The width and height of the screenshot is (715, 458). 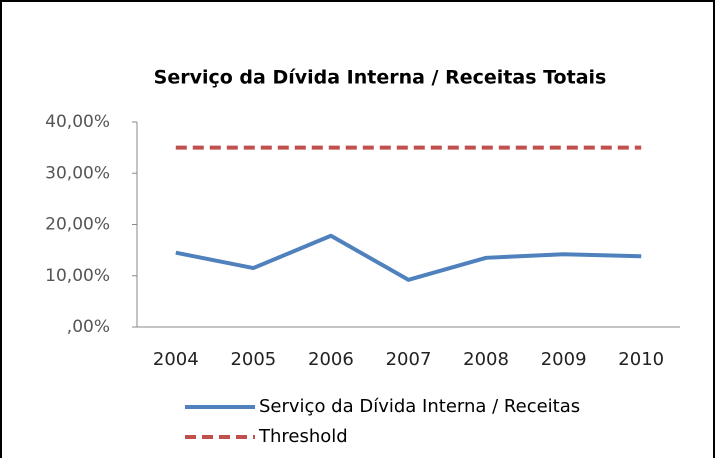 I want to click on x-tick-label: 2007, so click(x=409, y=359).